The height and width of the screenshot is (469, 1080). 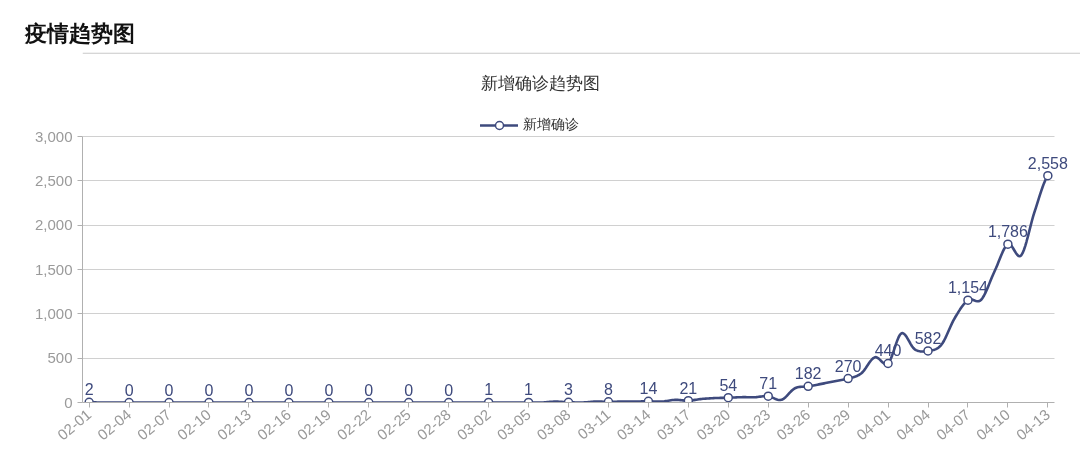 I want to click on y-tick-label: 1,000, so click(x=53, y=313).